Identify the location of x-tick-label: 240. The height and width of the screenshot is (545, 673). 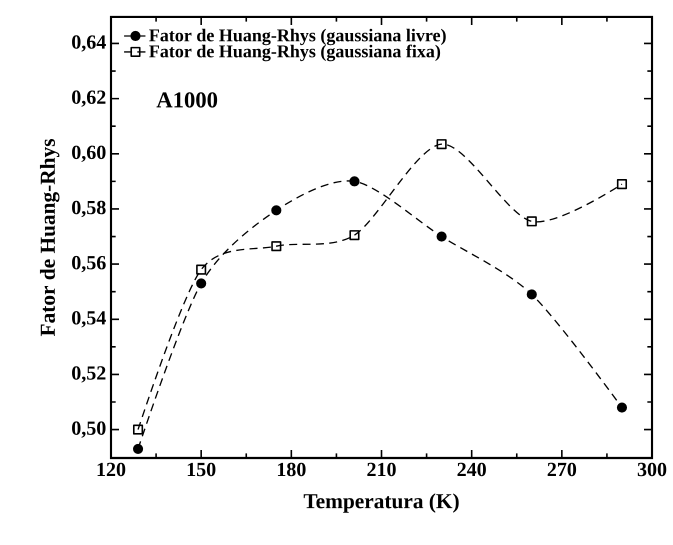
(472, 469).